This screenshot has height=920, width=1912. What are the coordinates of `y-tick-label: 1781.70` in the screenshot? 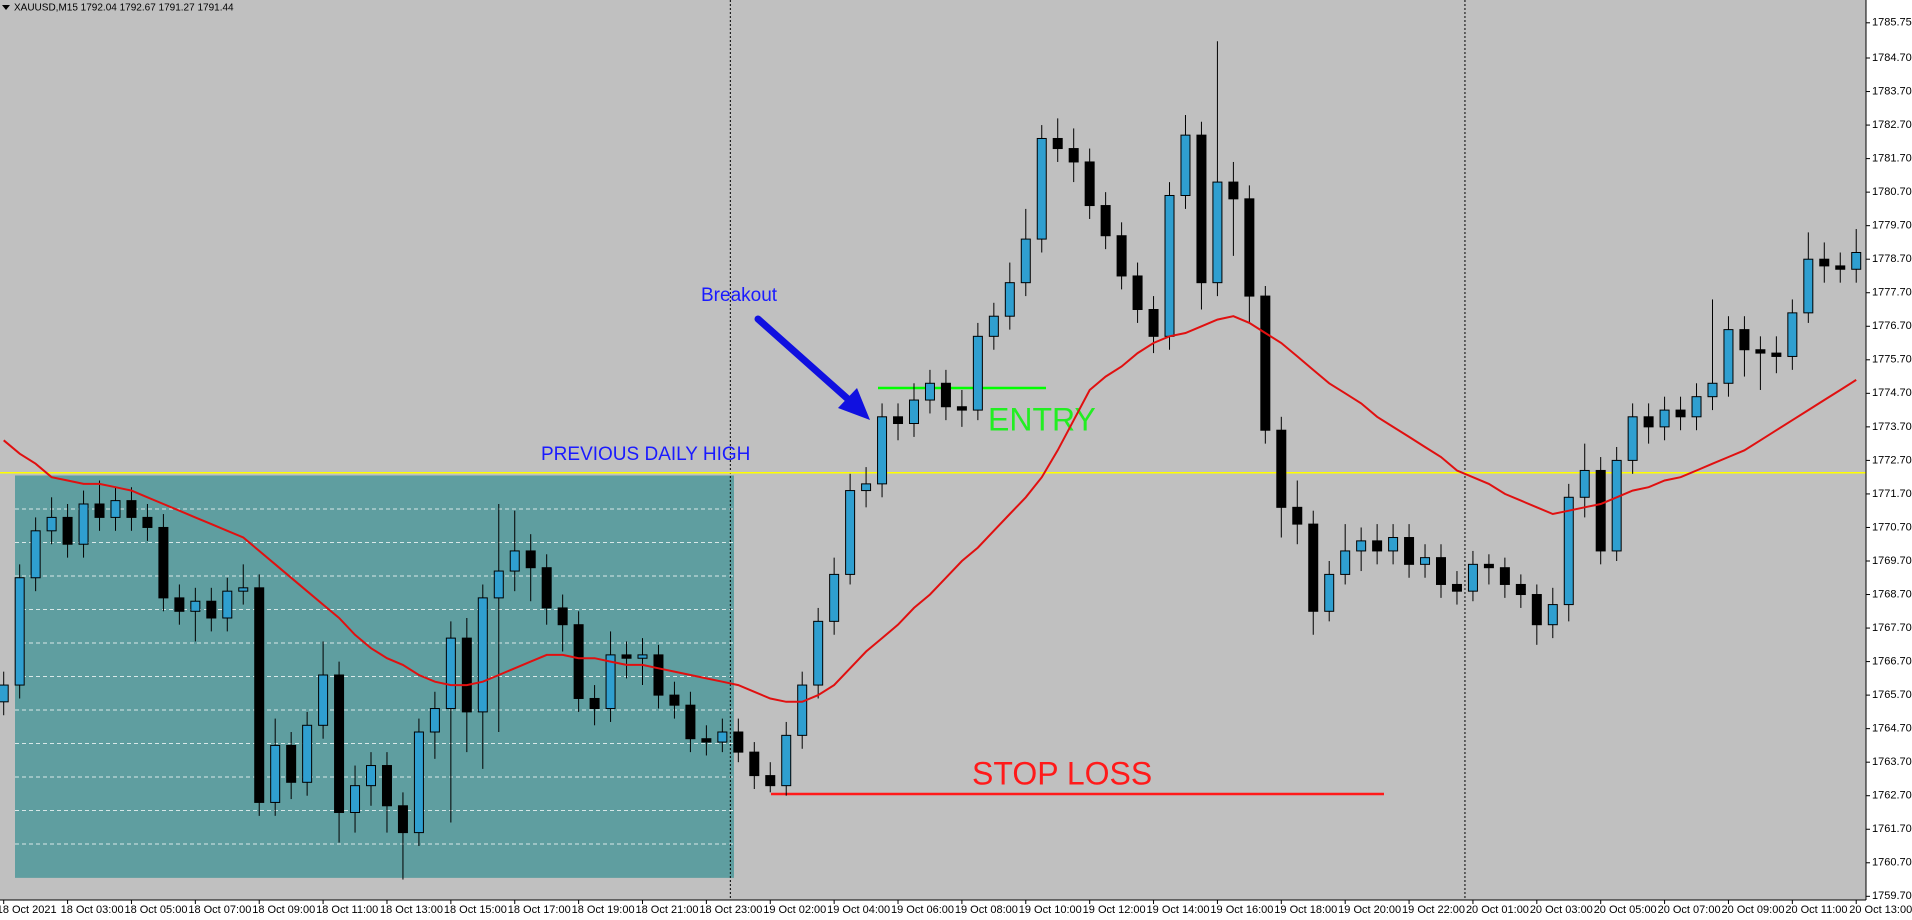 It's located at (1892, 159).